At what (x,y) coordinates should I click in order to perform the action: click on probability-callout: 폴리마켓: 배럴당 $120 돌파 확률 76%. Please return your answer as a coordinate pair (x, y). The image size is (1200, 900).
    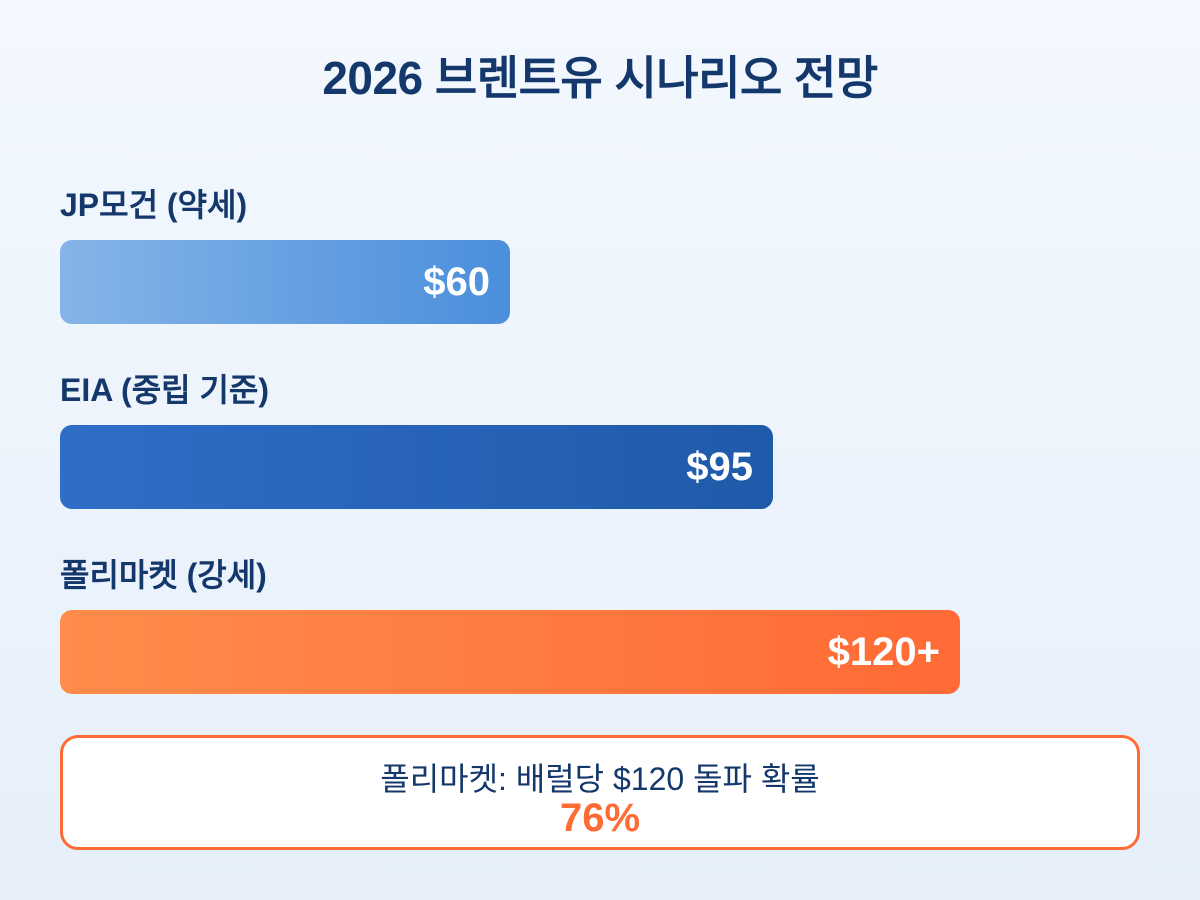
    Looking at the image, I should click on (600, 792).